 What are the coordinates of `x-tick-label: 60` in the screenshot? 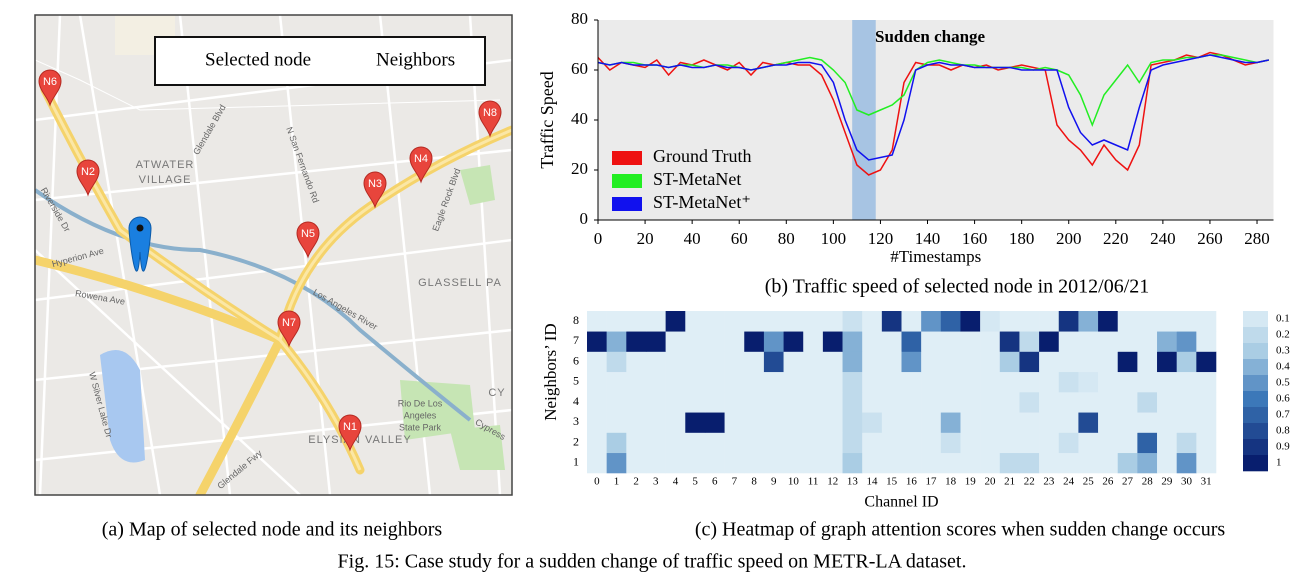 It's located at (739, 238).